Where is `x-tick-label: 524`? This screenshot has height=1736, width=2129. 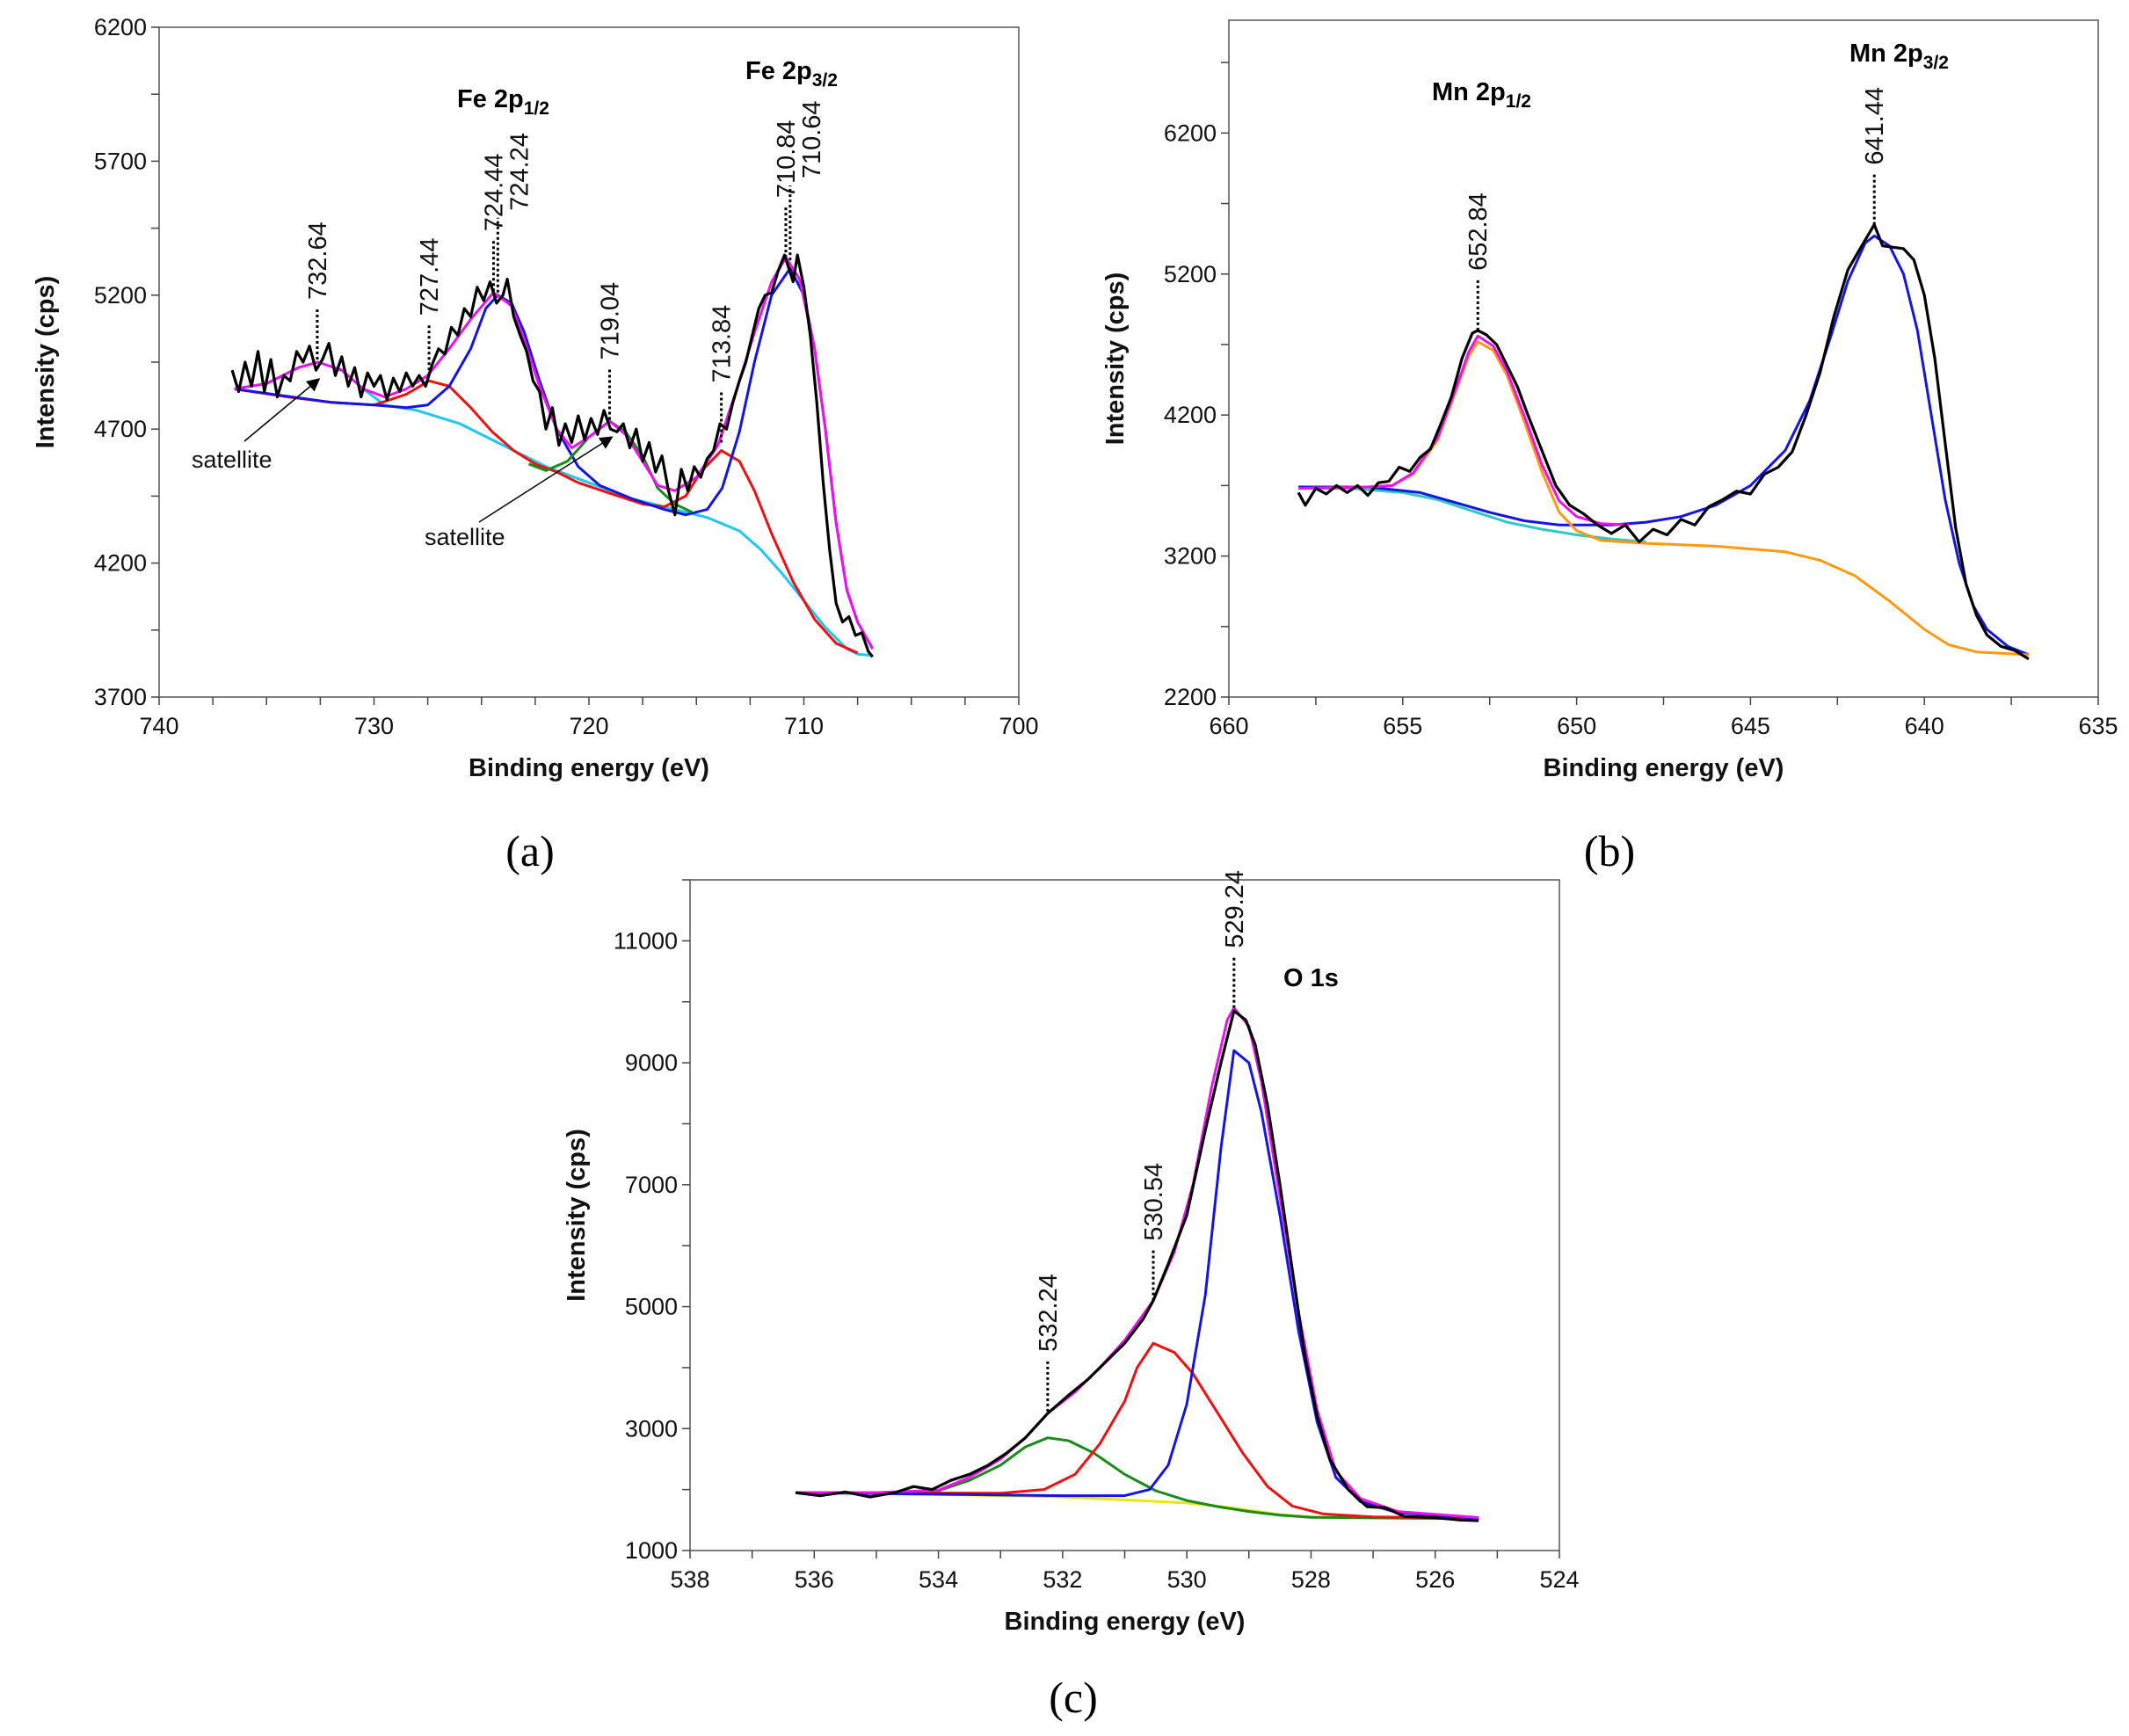 x-tick-label: 524 is located at coordinates (1559, 1579).